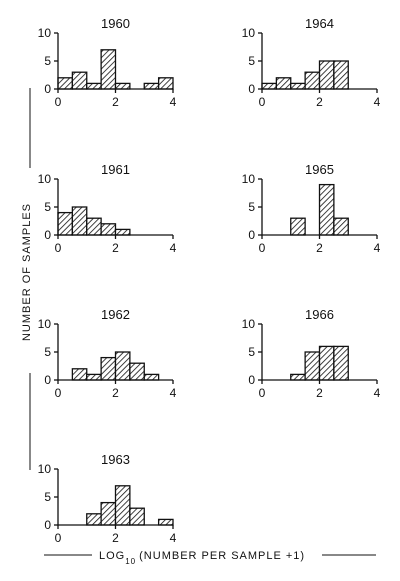 This screenshot has width=400, height=581. I want to click on ytick-label-1960-5: 5, so click(47, 61).